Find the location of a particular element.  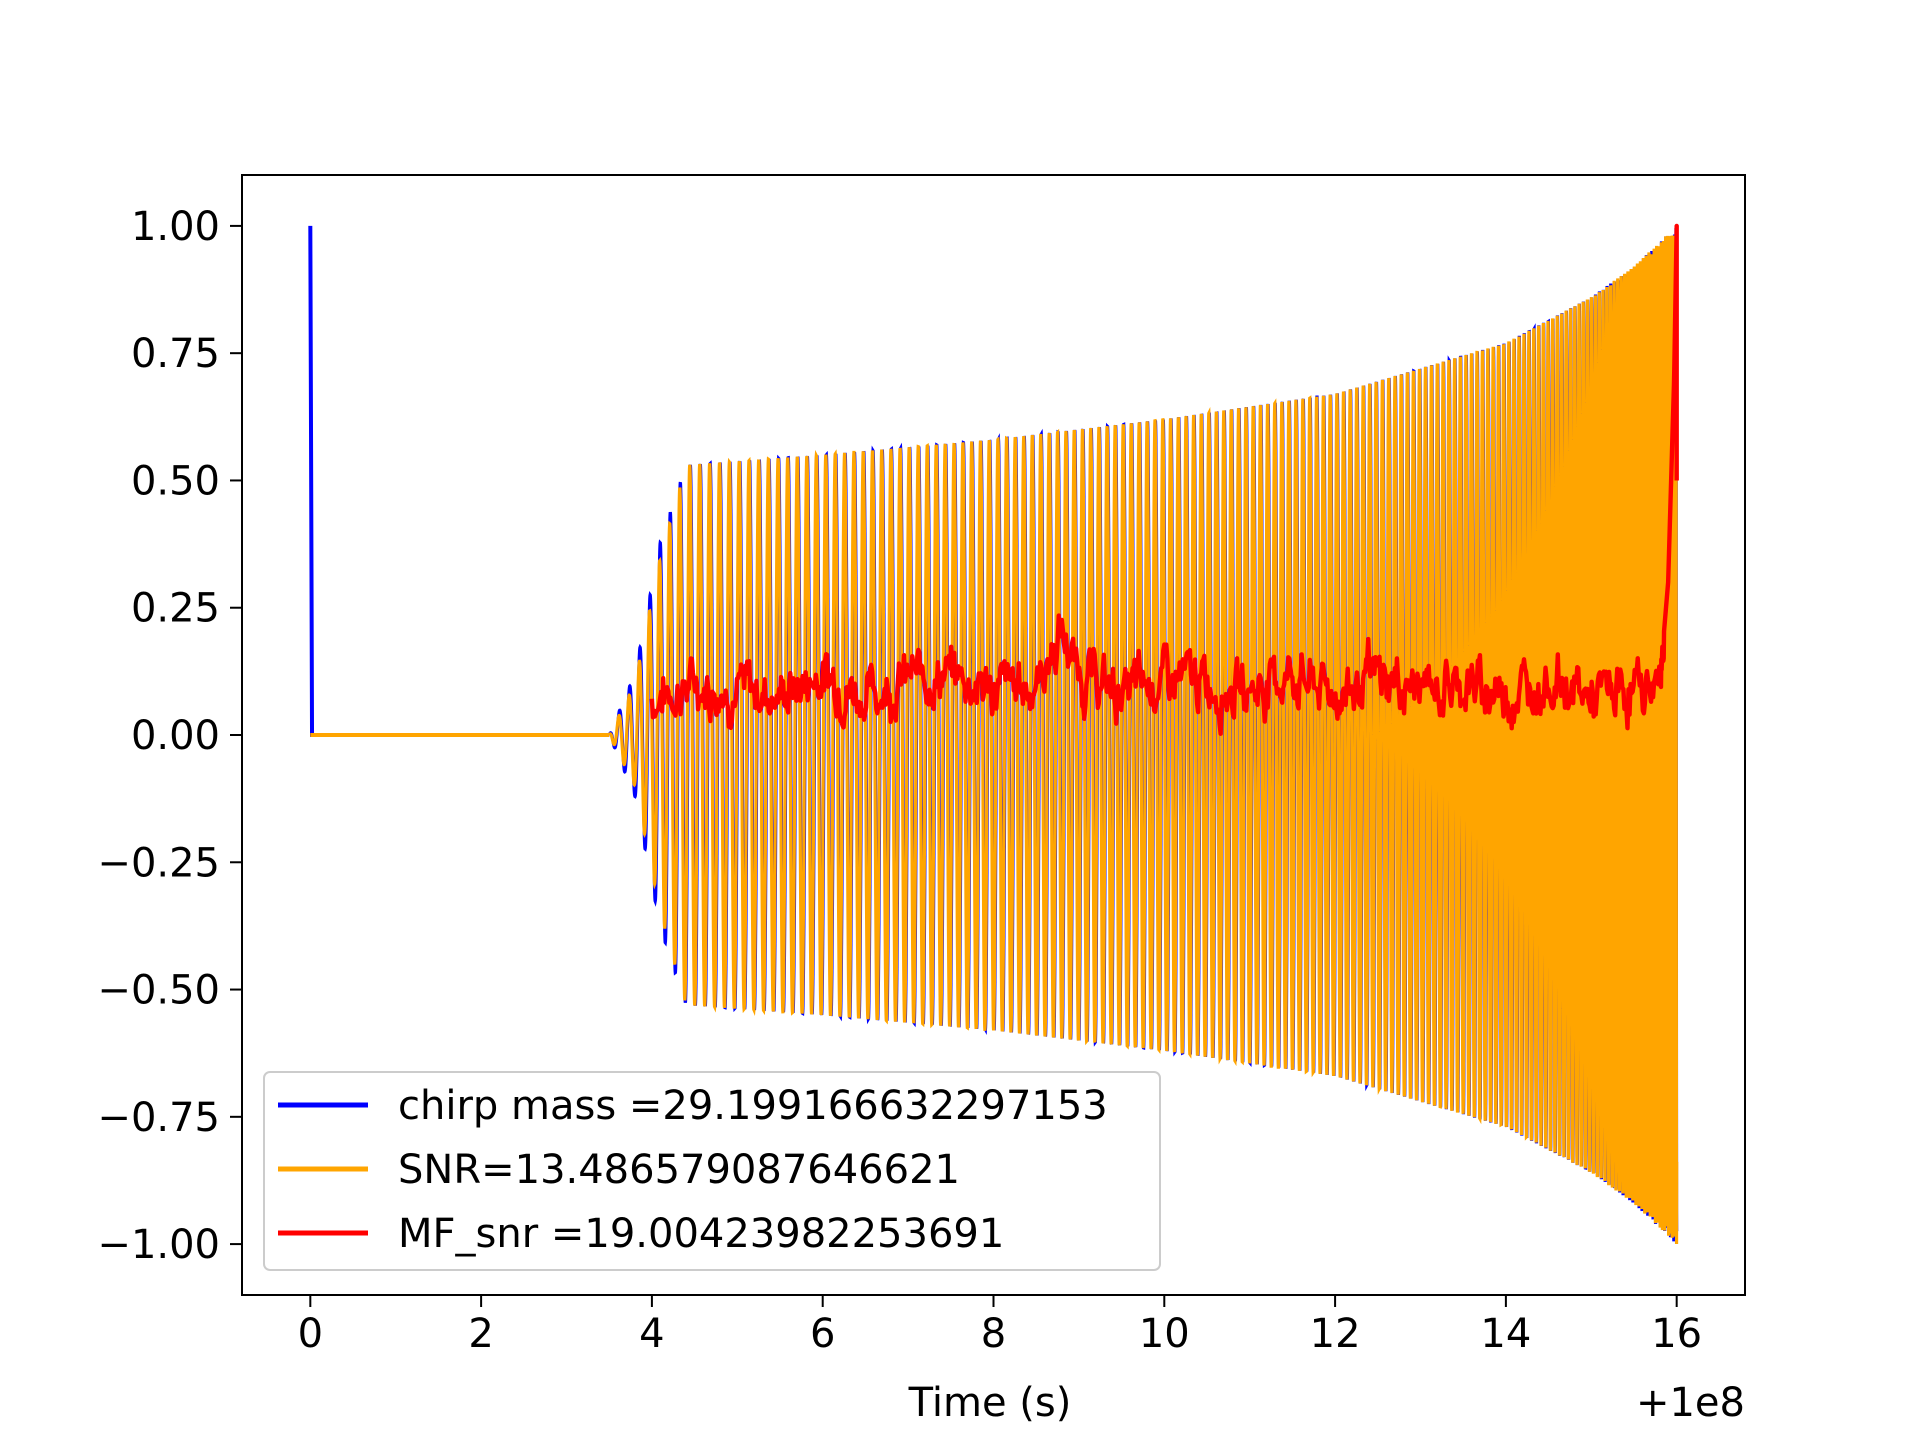

y-tick-label: 0.75 is located at coordinates (175, 354).